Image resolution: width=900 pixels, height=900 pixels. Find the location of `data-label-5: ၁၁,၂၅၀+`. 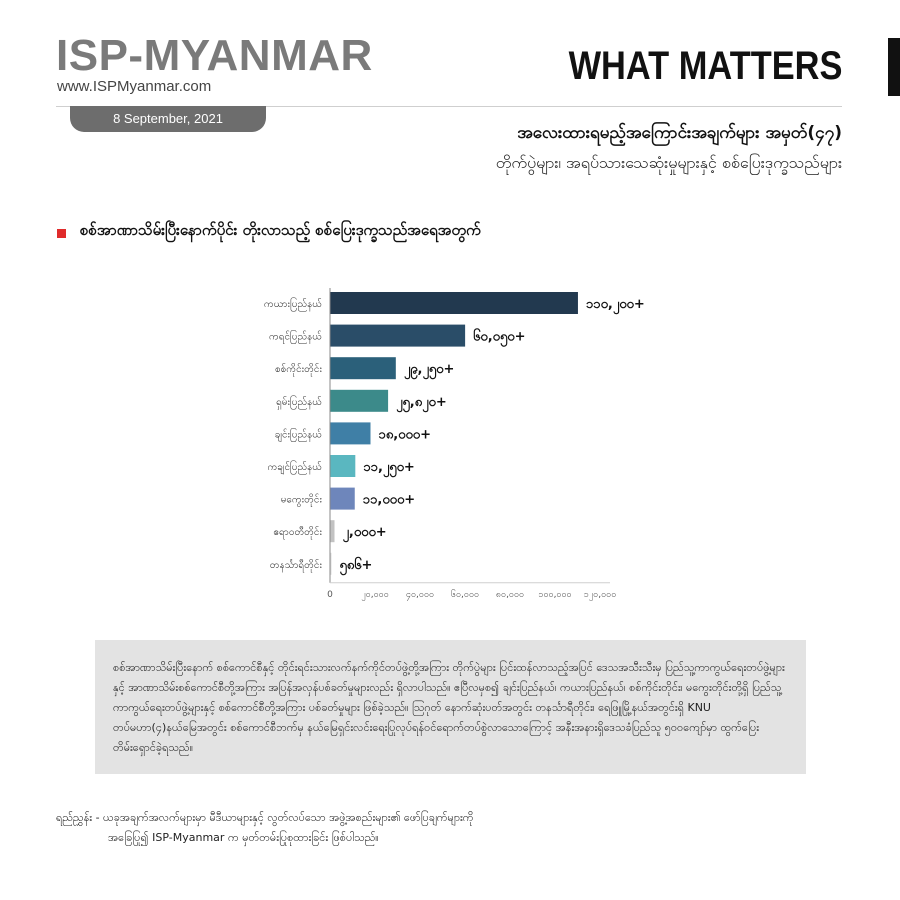

data-label-5: ၁၁,၂၅၀+ is located at coordinates (388, 469).